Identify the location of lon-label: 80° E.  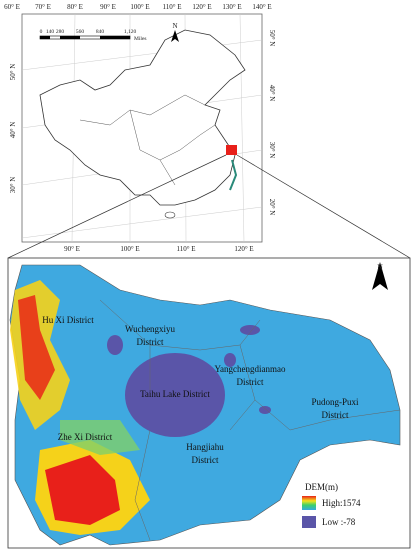
(75, 7).